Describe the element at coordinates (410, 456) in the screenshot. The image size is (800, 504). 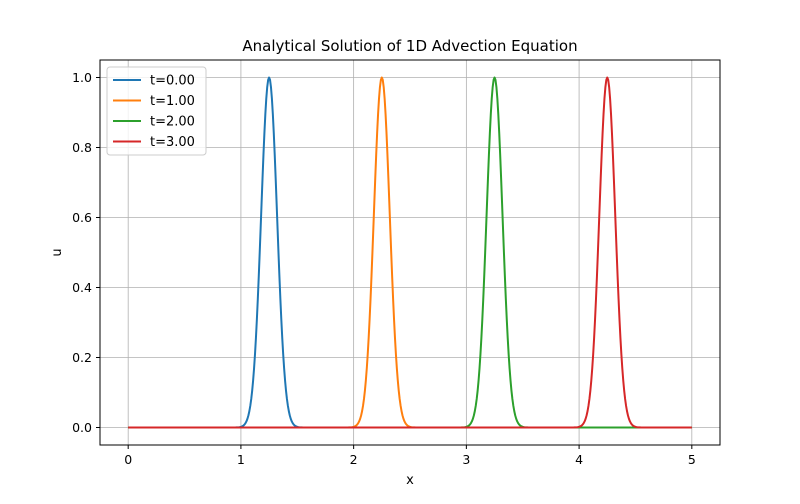
I see `x-ticks: 0 1 2 3 4 5` at that location.